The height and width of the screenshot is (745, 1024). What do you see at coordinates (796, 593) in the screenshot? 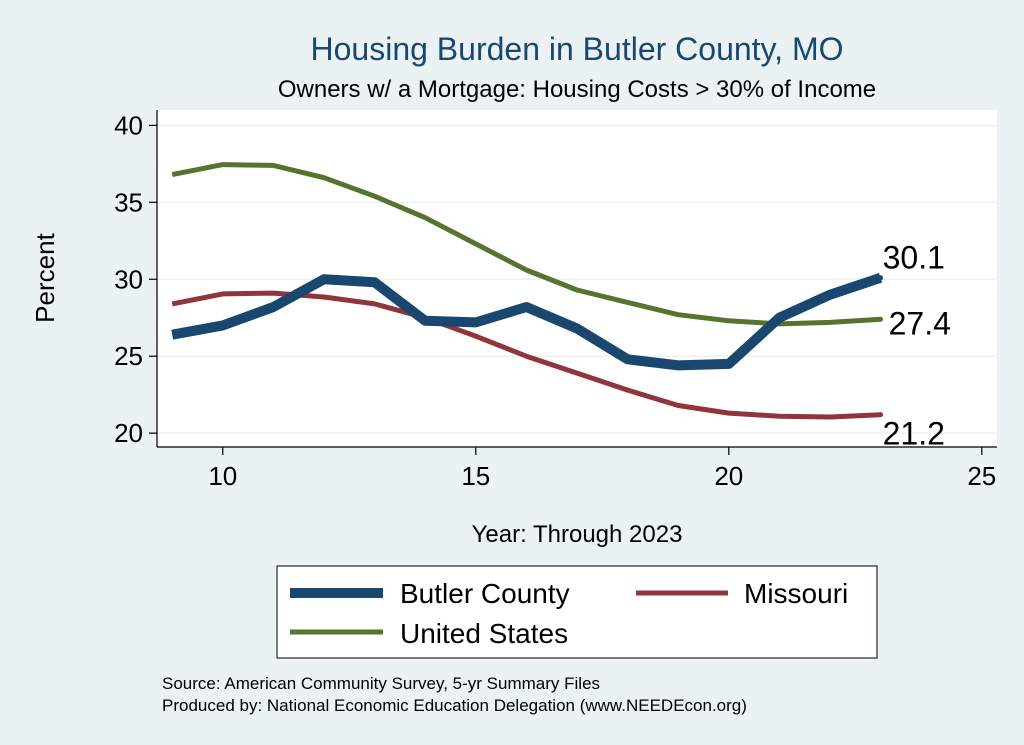
I see `legend-label-missouri: Missouri` at bounding box center [796, 593].